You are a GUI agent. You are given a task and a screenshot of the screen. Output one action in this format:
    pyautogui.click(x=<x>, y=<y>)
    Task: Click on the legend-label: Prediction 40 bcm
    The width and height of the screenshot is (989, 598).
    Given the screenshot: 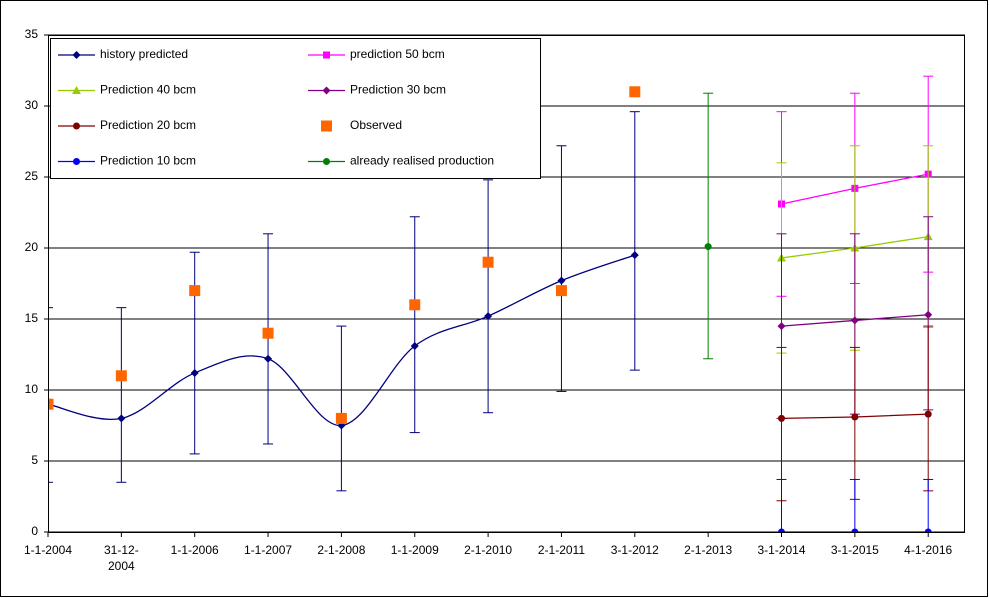 What is the action you would take?
    pyautogui.click(x=148, y=90)
    